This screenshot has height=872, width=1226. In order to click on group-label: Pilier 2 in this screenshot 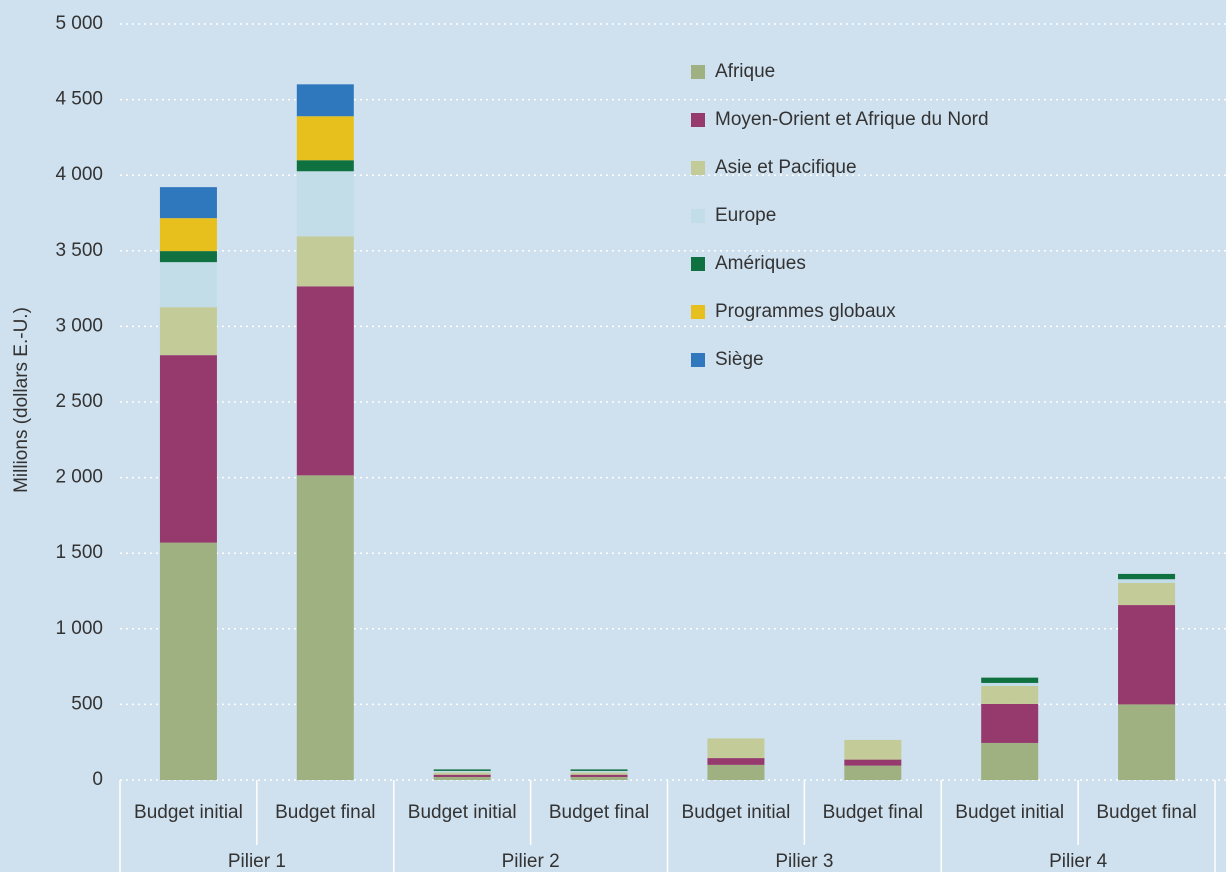, I will do `click(531, 861)`.